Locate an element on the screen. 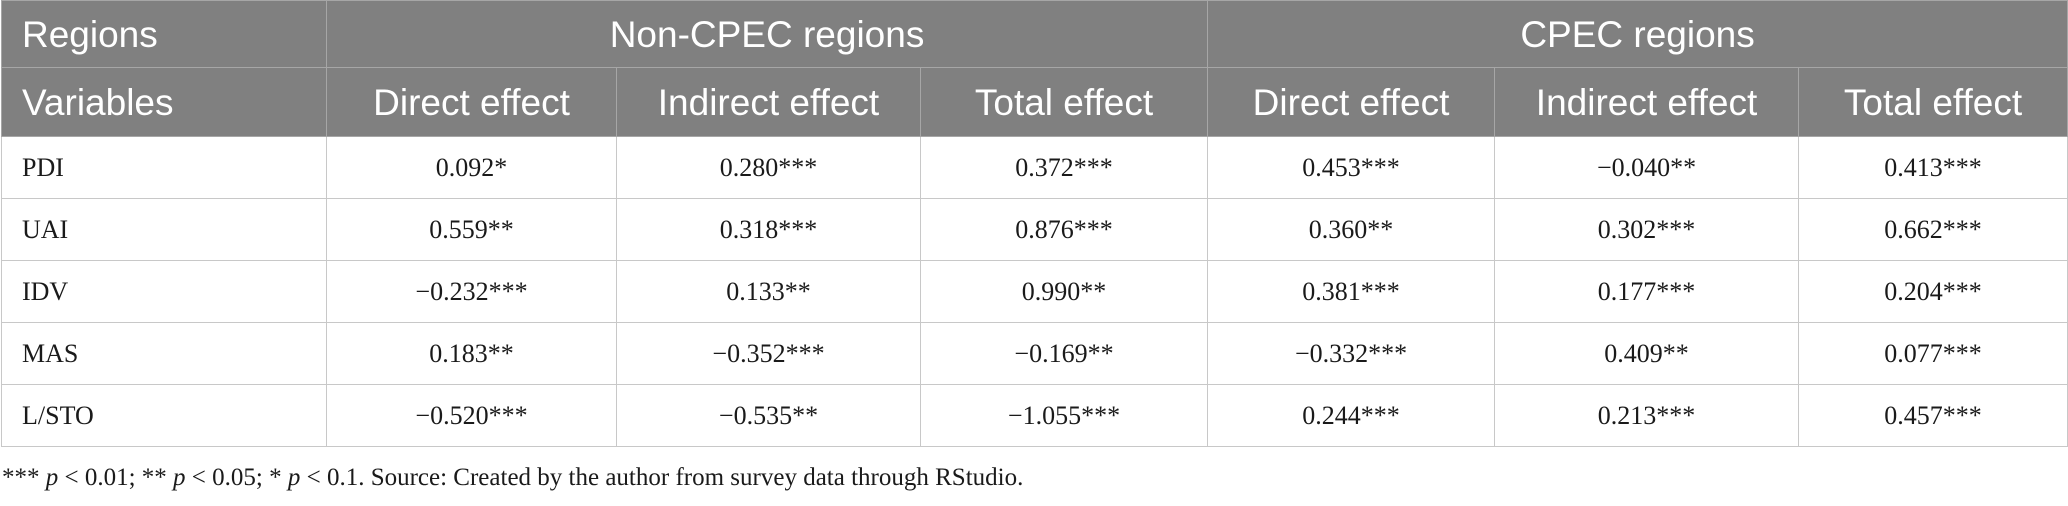 The width and height of the screenshot is (2068, 506). cell-value: −0.535** is located at coordinates (768, 415).